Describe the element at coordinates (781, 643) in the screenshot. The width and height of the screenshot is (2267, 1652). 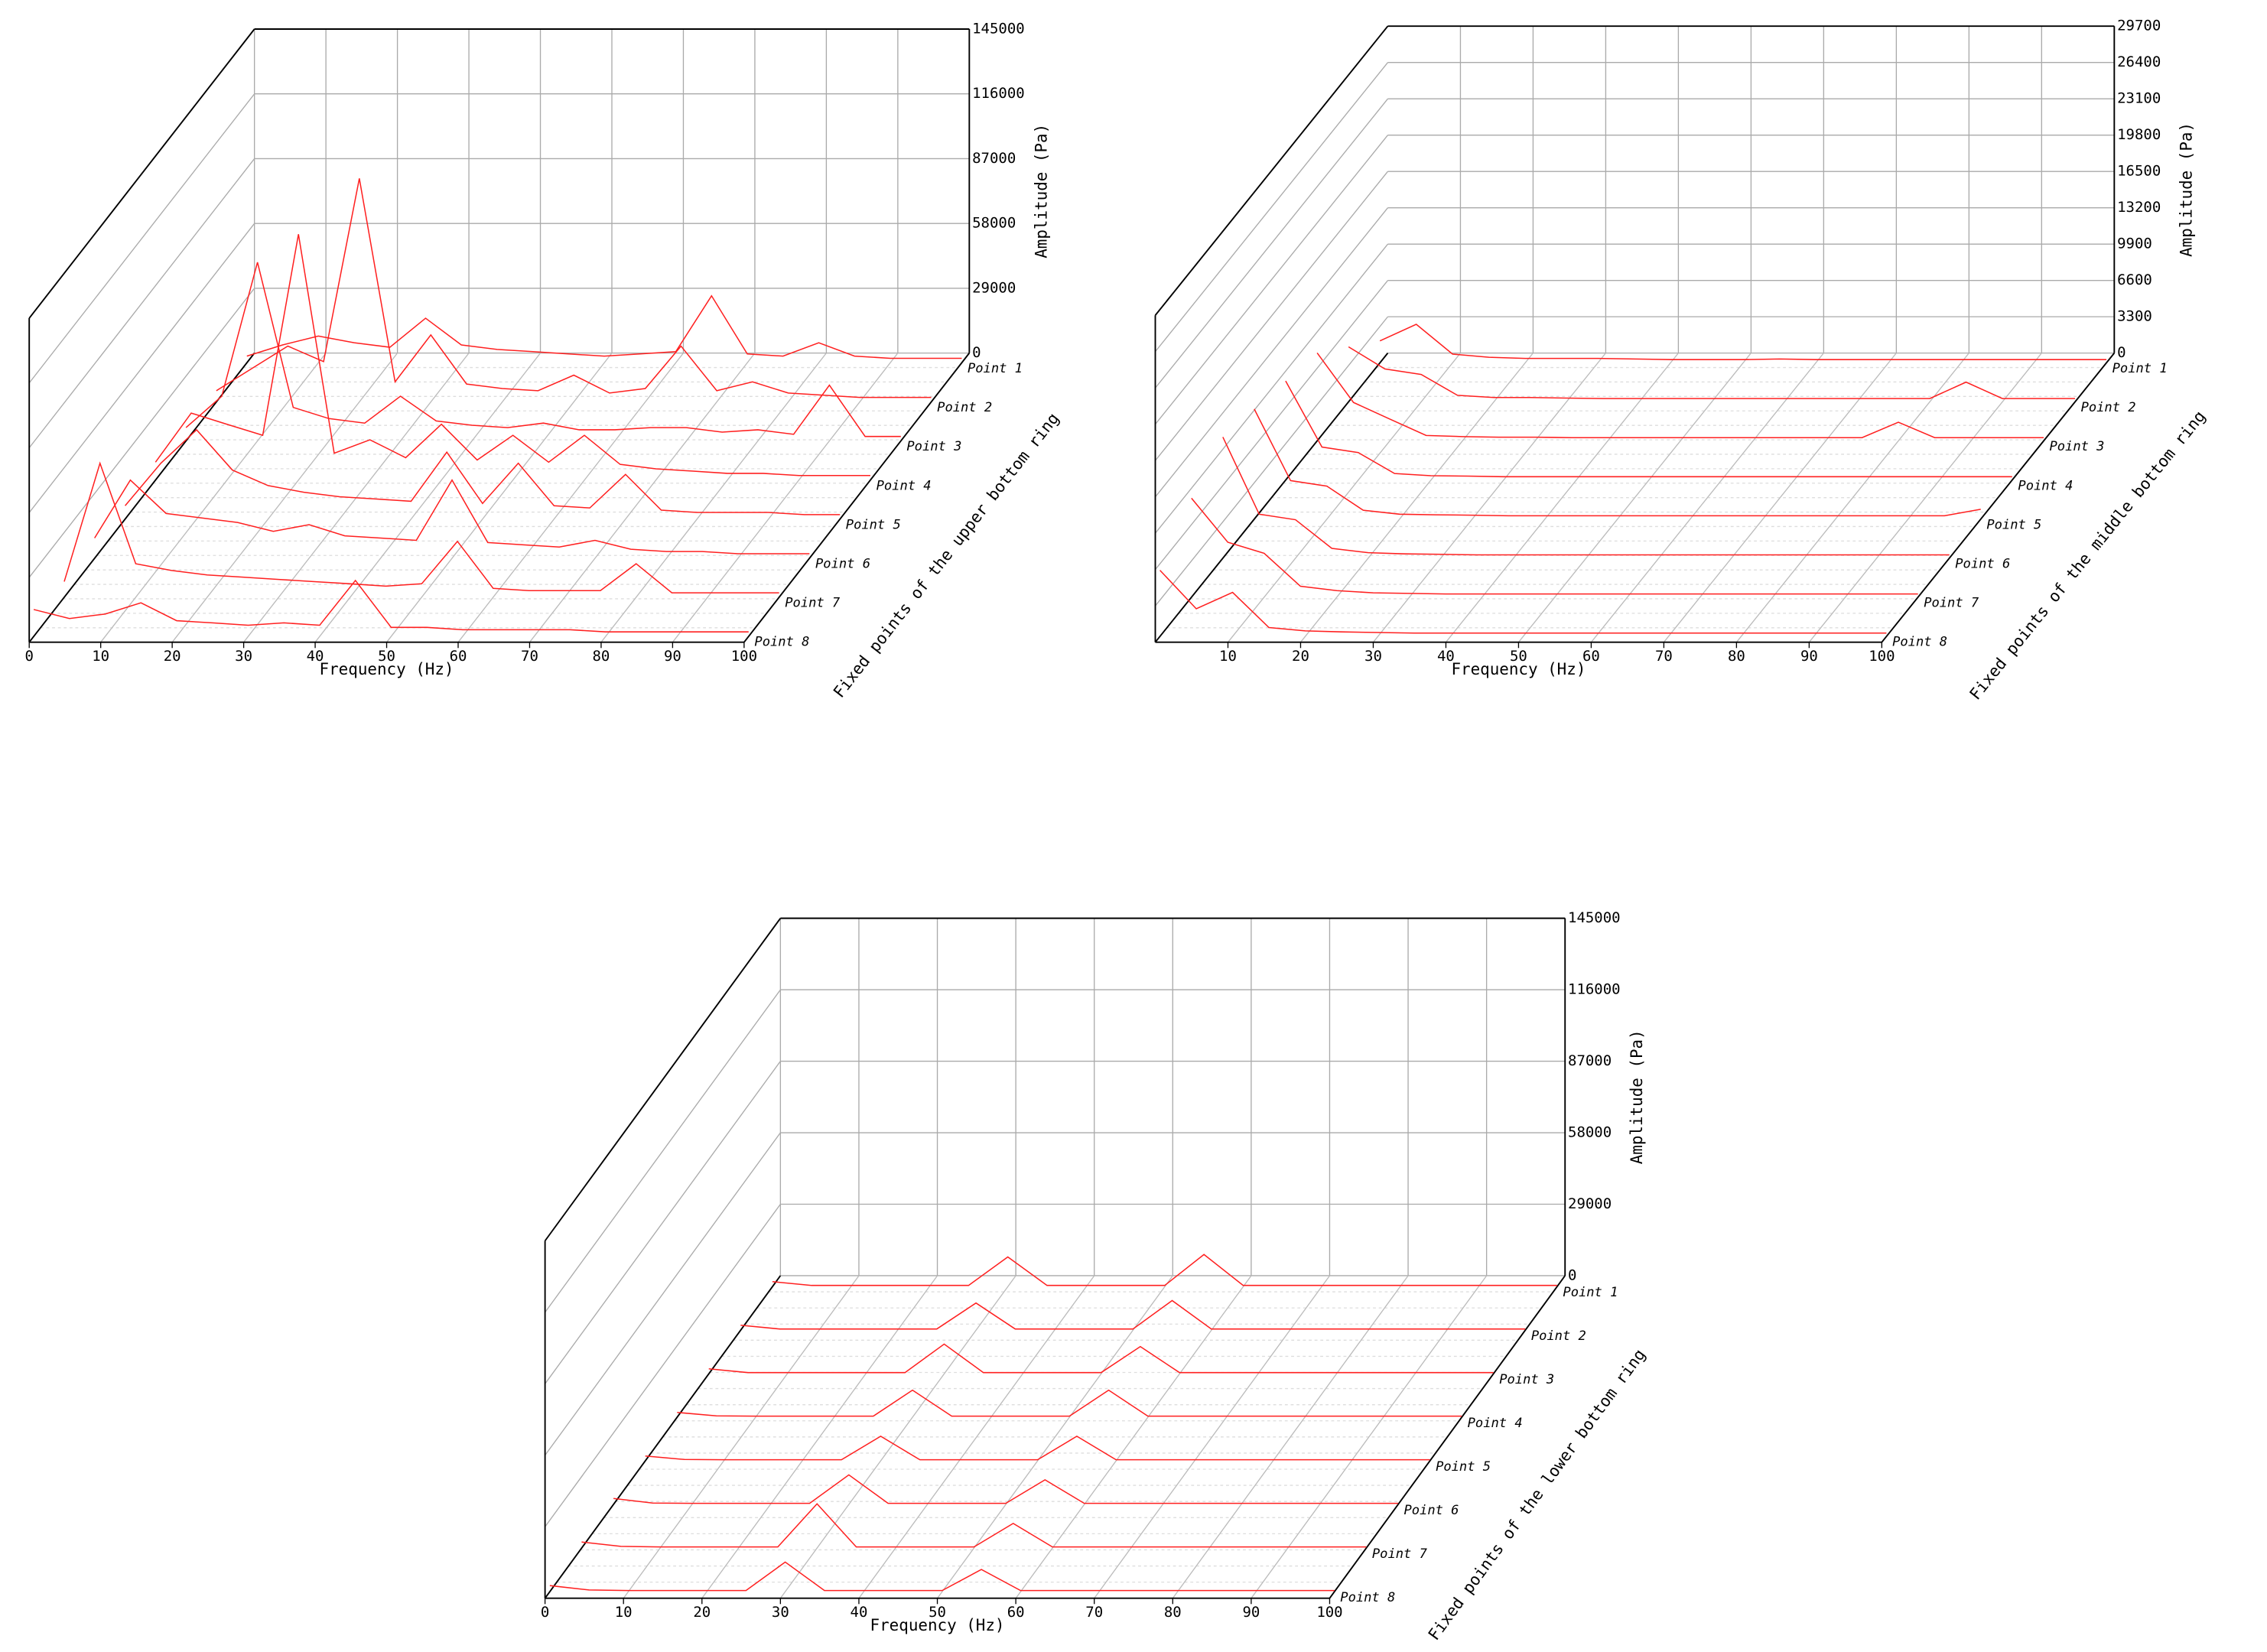
I see `series-label: Point 8` at that location.